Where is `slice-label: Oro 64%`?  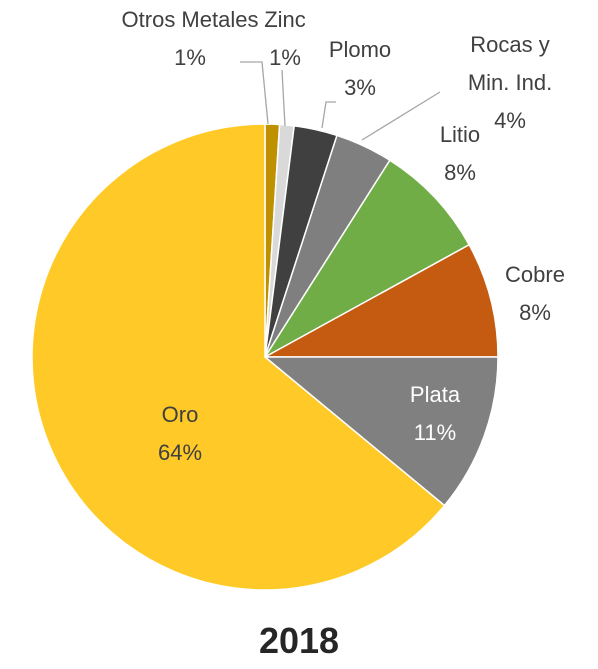 slice-label: Oro 64% is located at coordinates (180, 434).